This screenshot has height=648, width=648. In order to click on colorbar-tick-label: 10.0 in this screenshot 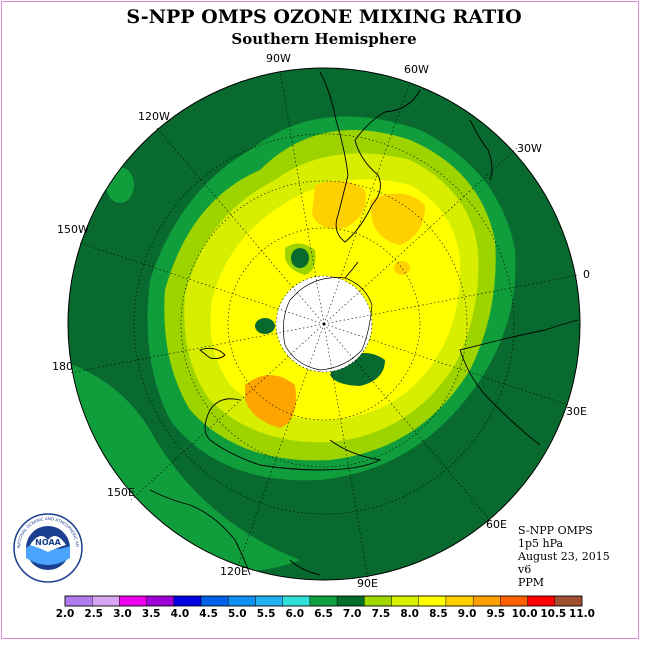, I will do `click(524, 614)`.